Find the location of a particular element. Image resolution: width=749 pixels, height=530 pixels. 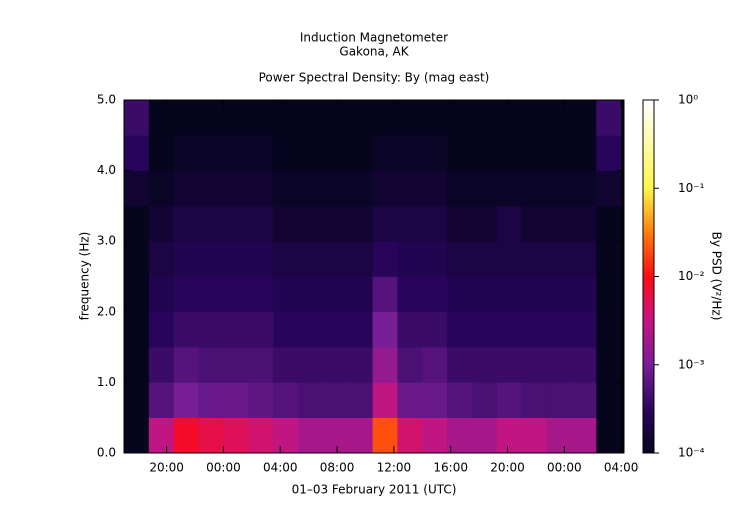

colorbar-label: By PSD (V²/Hz) is located at coordinates (717, 276).